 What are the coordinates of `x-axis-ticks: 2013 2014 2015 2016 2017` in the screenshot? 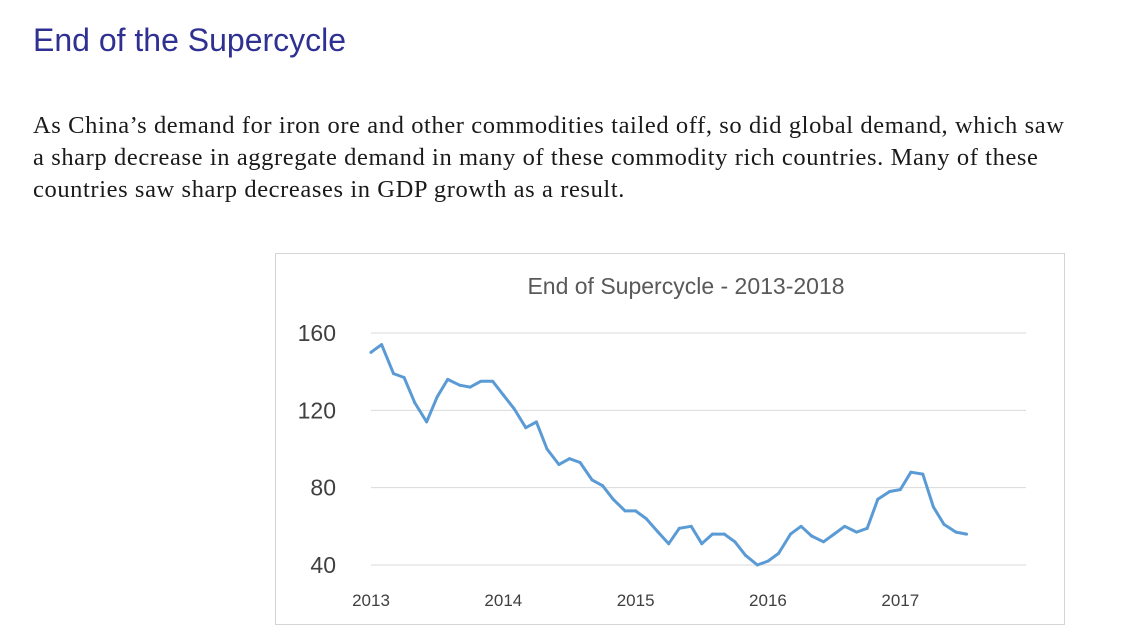 It's located at (635, 600).